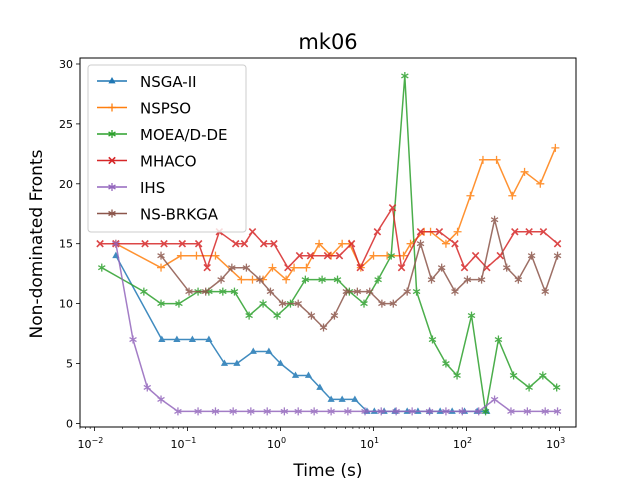 Image resolution: width=640 pixels, height=480 pixels. Describe the element at coordinates (184, 135) in the screenshot. I see `legend-label: MOEA/D-DE` at that location.